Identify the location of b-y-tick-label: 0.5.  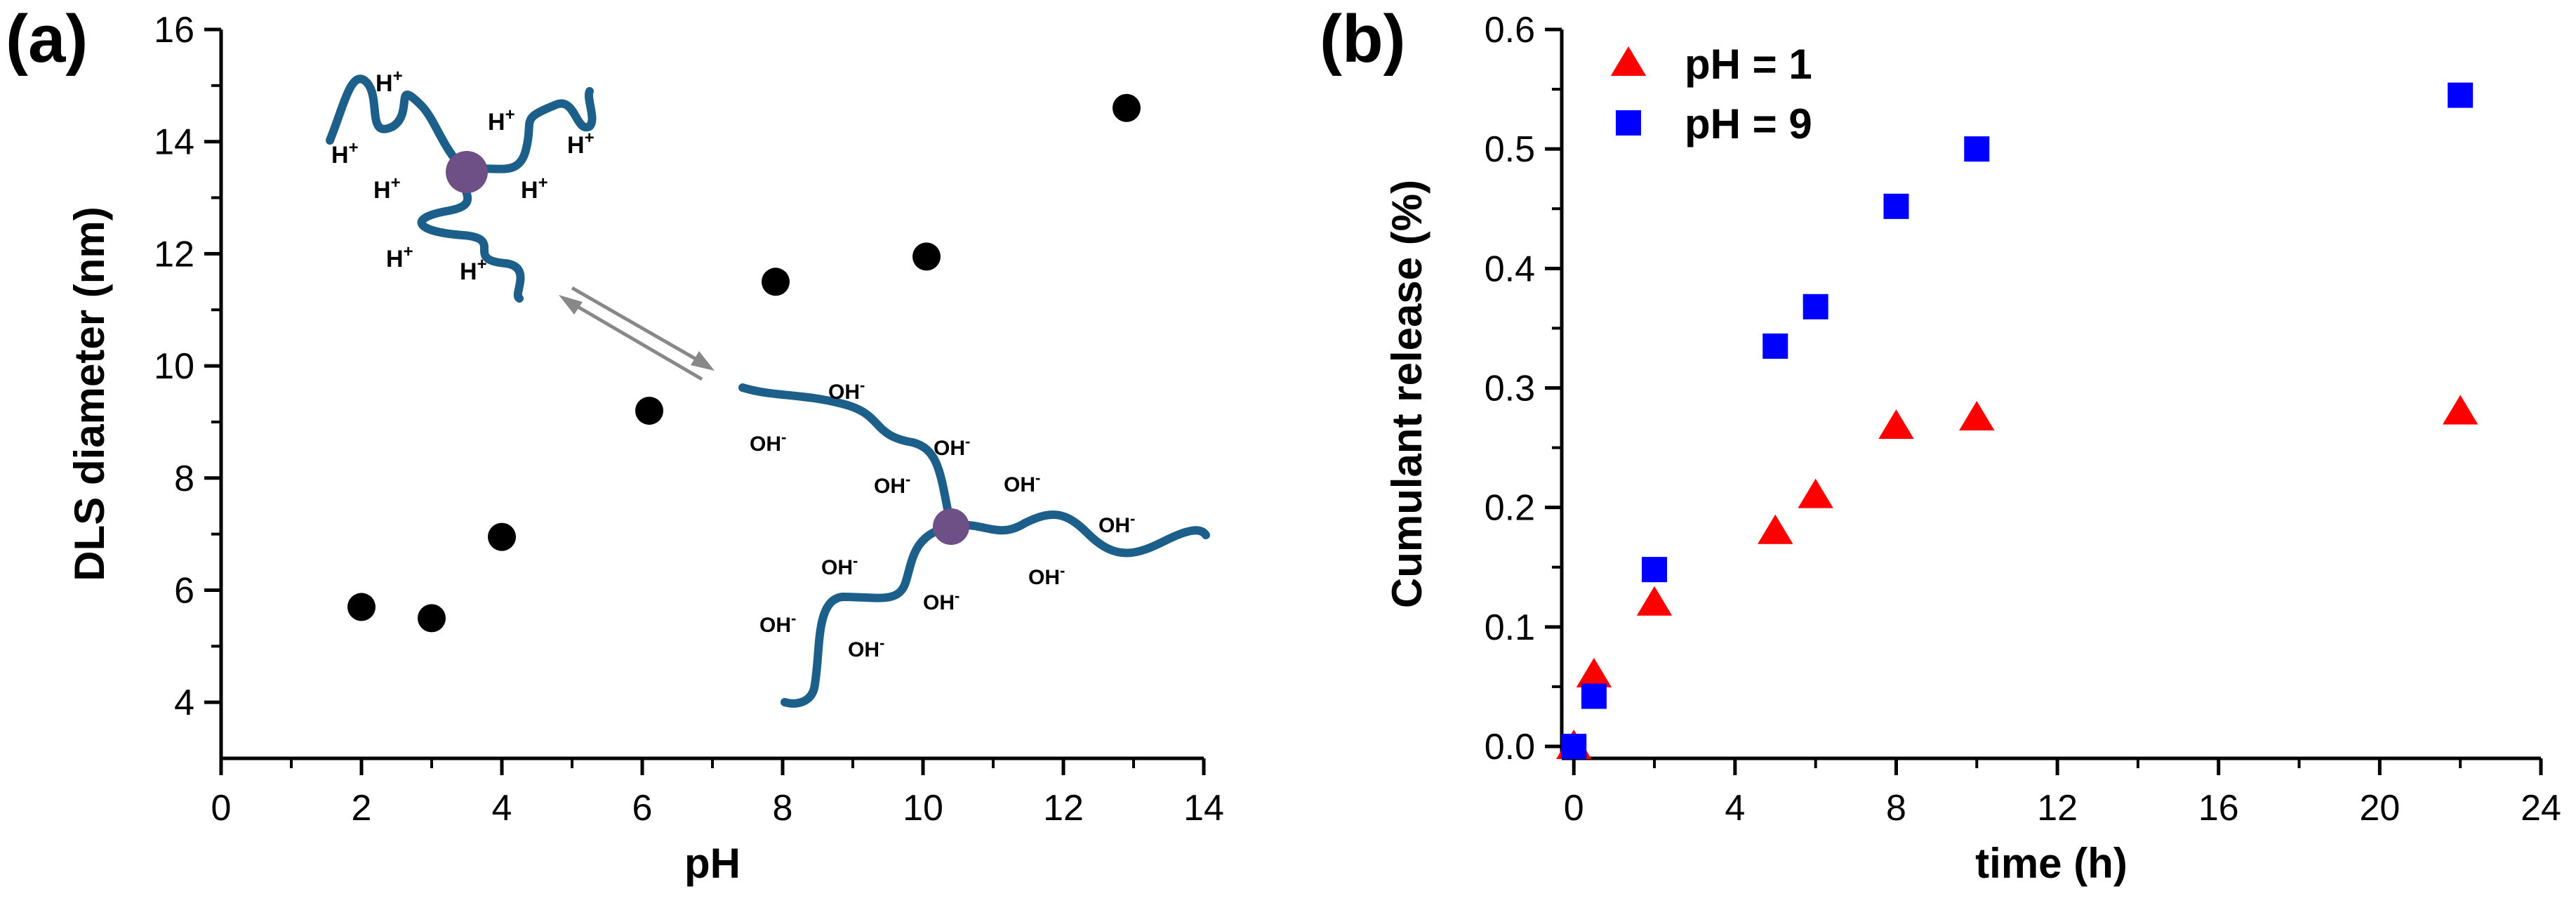
(1510, 149).